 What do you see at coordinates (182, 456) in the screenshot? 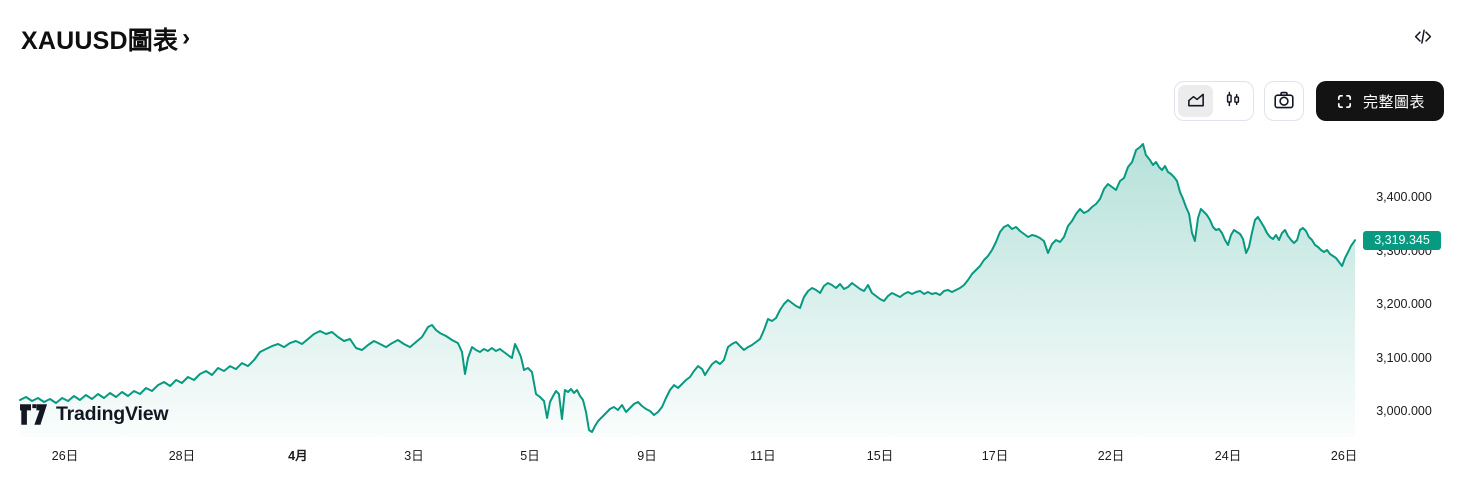
I see `x-axis-label: 28日` at bounding box center [182, 456].